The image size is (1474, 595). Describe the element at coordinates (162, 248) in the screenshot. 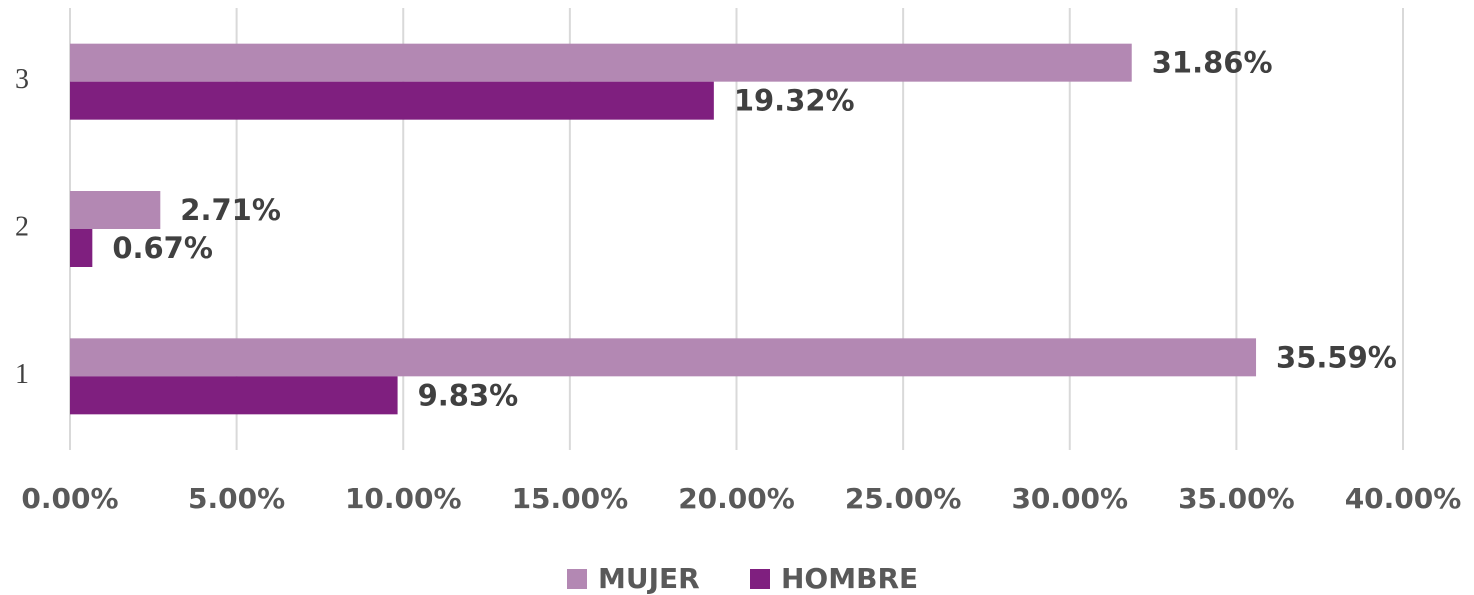

I see `data-label: 0.67%` at that location.